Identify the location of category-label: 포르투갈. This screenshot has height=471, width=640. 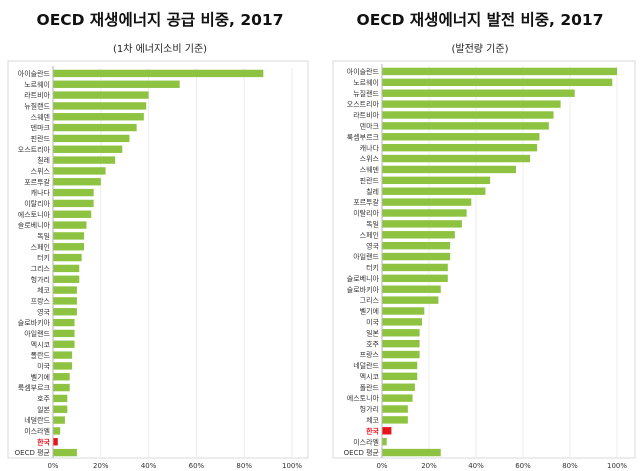
(366, 203).